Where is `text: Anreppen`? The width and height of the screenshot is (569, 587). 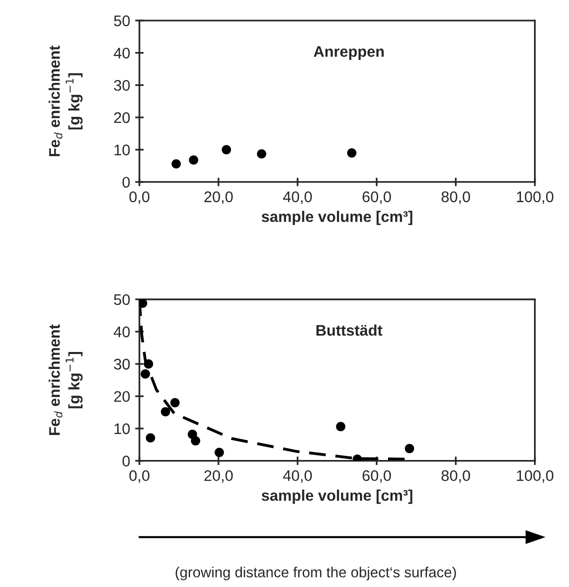
text: Anreppen is located at coordinates (349, 53).